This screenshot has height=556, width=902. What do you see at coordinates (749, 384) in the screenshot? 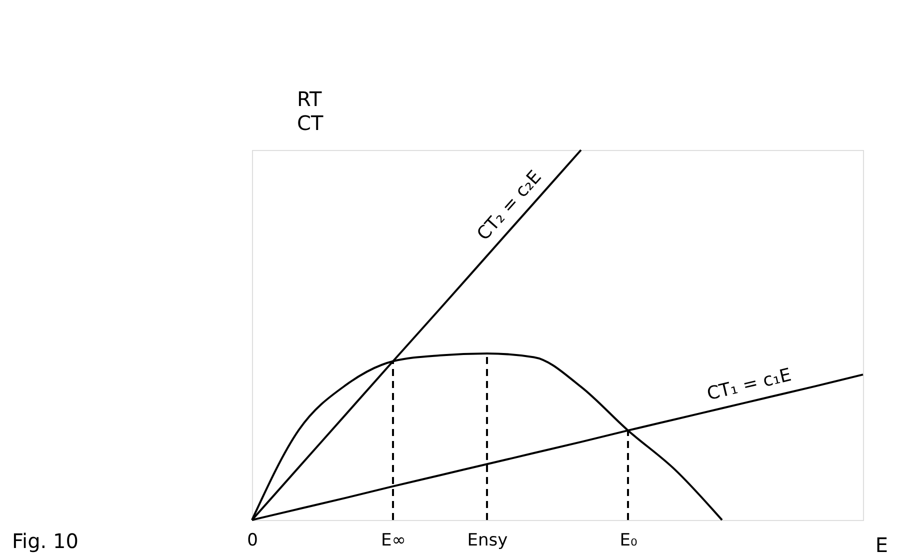
I see `text: CT₁ = c₁E` at bounding box center [749, 384].